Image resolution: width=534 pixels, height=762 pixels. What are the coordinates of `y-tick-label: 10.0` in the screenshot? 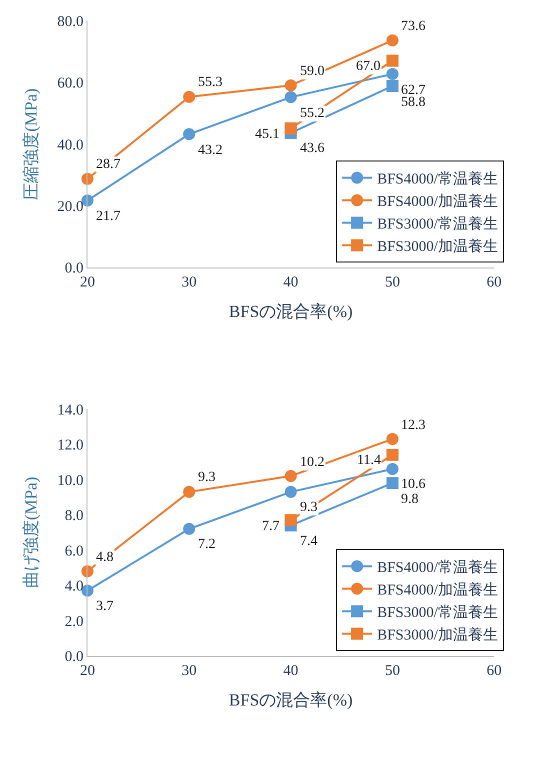 It's located at (70, 480).